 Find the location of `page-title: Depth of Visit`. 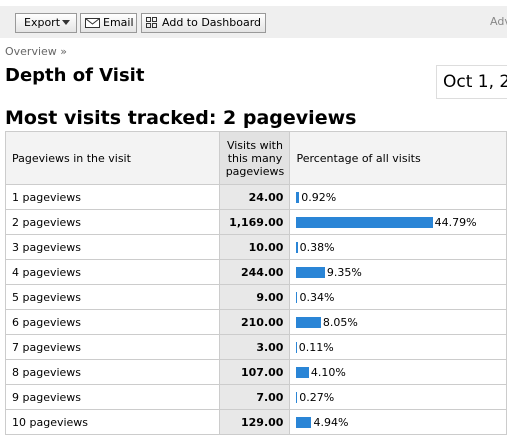

page-title: Depth of Visit is located at coordinates (75, 75).